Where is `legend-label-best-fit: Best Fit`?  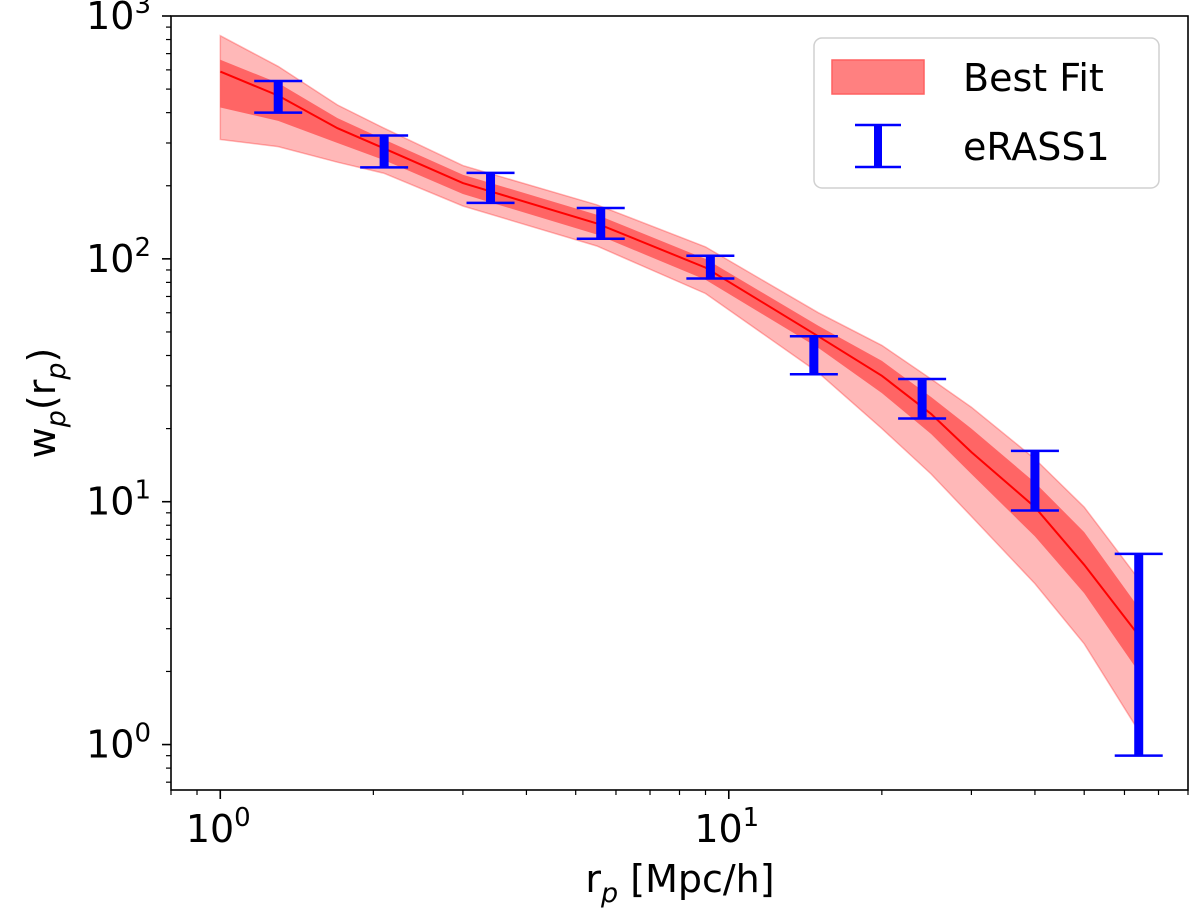
legend-label-best-fit: Best Fit is located at coordinates (1033, 78).